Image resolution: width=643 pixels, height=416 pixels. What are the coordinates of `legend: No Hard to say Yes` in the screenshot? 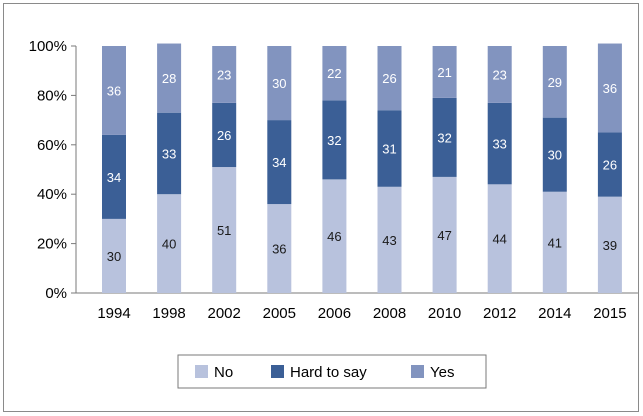 It's located at (332, 371).